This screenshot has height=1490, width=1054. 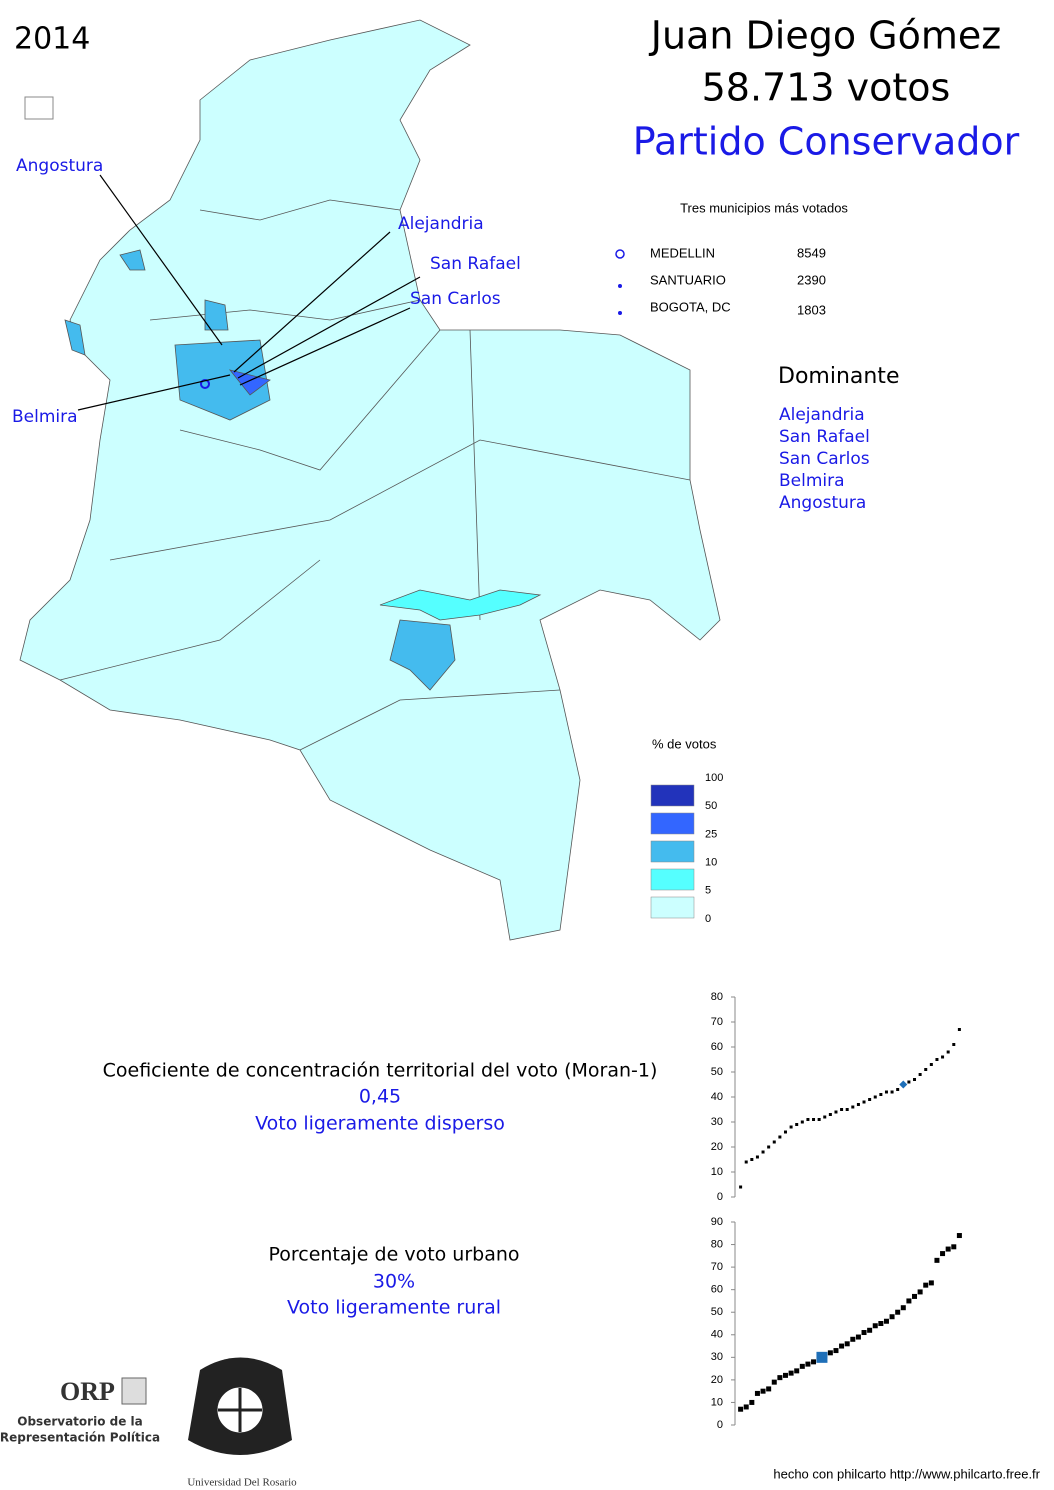 What do you see at coordinates (824, 459) in the screenshot?
I see `dominant-item: San Carlos` at bounding box center [824, 459].